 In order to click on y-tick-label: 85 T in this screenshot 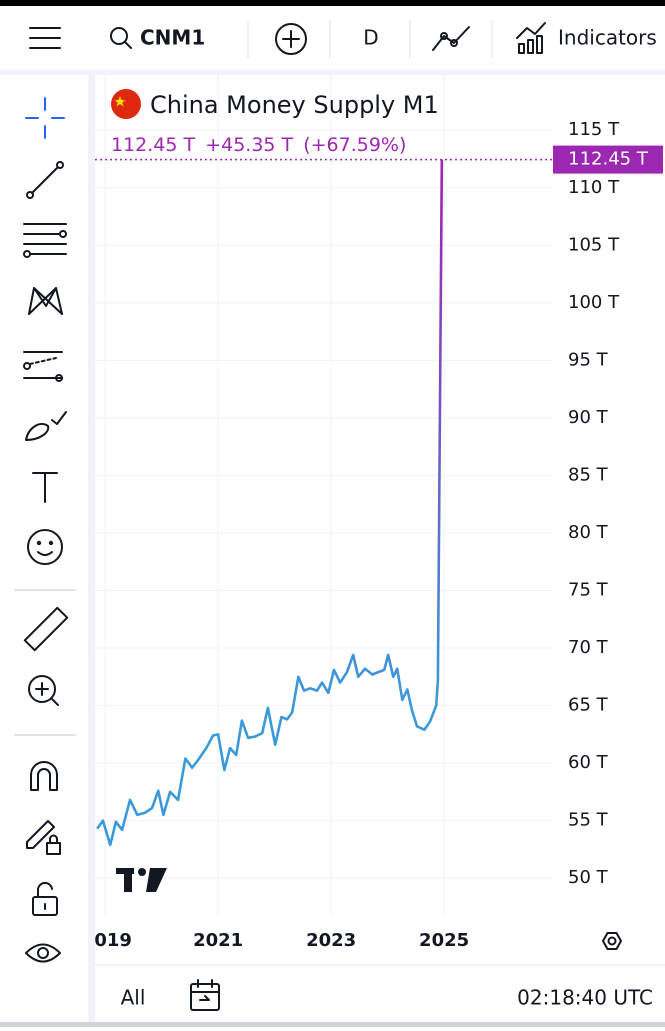, I will do `click(588, 474)`.